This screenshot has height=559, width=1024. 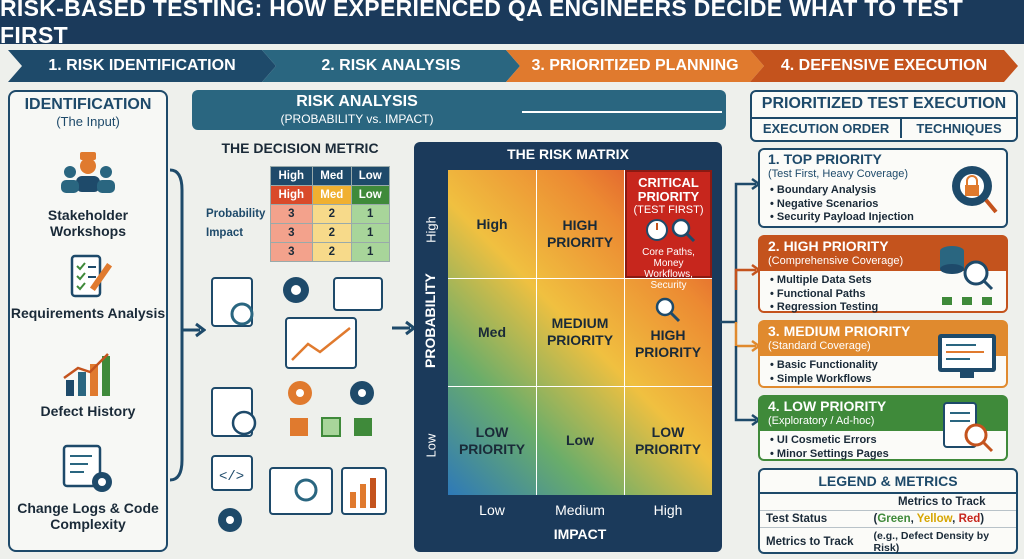 I want to click on priority-high-sub: (Comprehensive Coverage), so click(x=836, y=261).